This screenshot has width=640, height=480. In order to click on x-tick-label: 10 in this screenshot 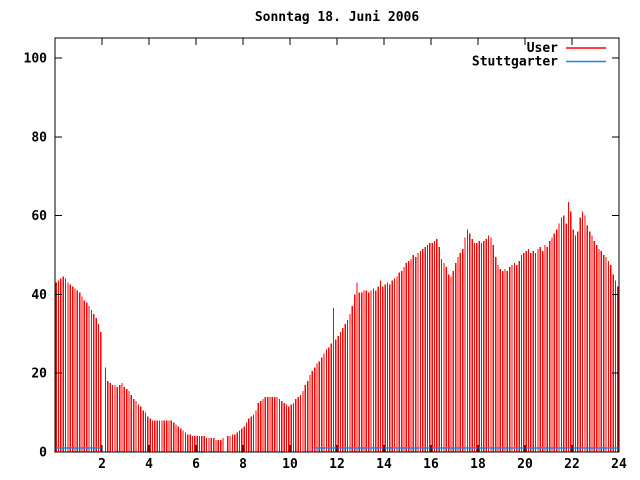, I will do `click(290, 464)`.